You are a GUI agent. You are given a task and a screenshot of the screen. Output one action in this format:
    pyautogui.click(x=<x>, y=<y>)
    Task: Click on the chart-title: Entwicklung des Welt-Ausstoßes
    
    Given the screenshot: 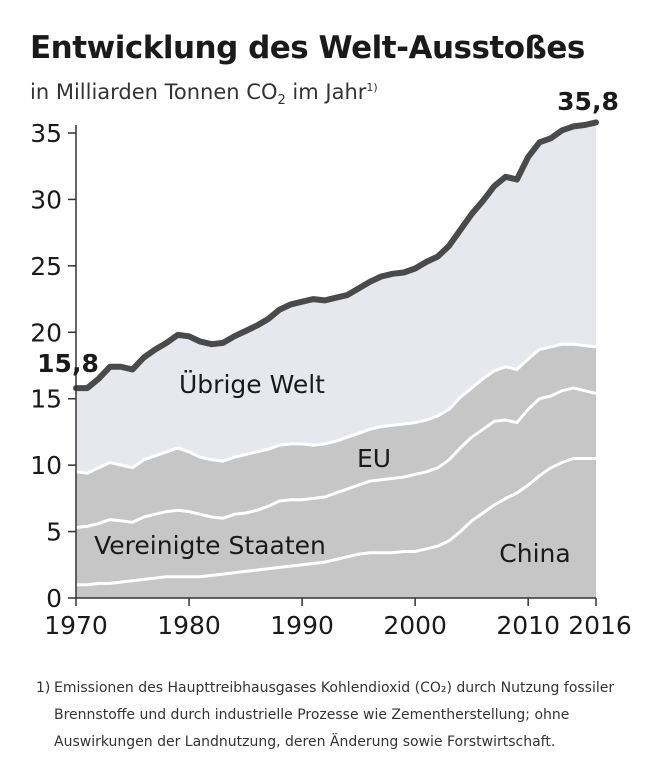 What is the action you would take?
    pyautogui.click(x=307, y=48)
    